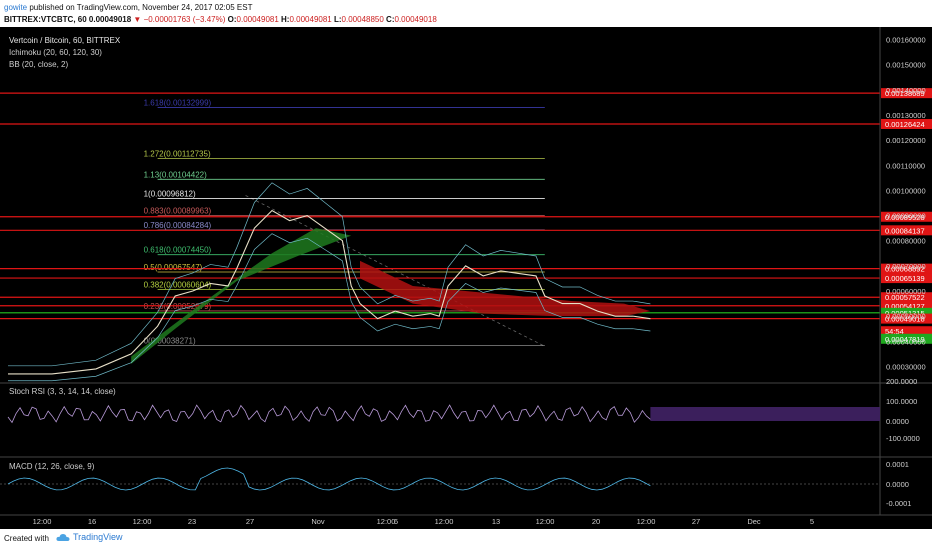 Image resolution: width=932 pixels, height=550 pixels. I want to click on price-label-text: 0.00051315, so click(905, 313).